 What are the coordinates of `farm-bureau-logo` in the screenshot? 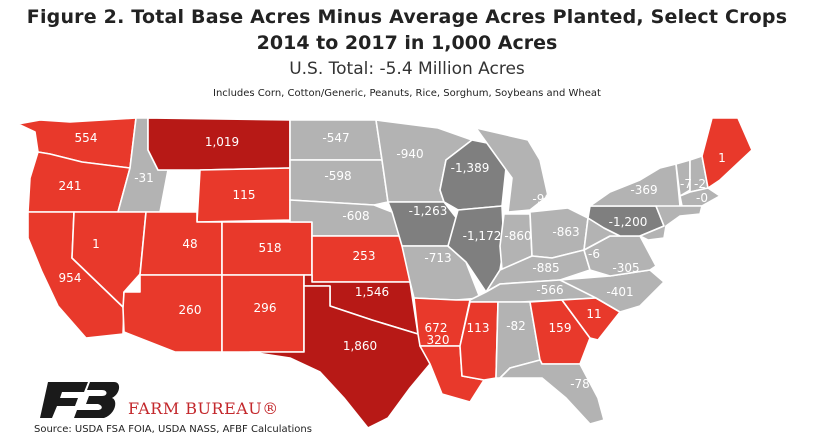 It's located at (80, 400).